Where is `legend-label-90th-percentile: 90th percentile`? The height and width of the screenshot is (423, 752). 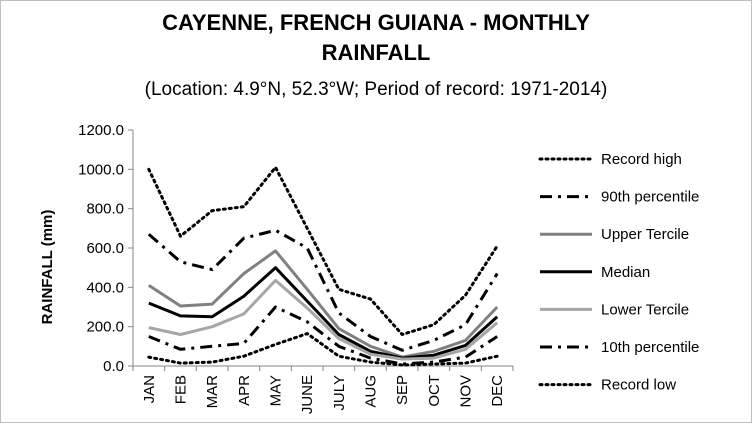 legend-label-90th-percentile: 90th percentile is located at coordinates (650, 197).